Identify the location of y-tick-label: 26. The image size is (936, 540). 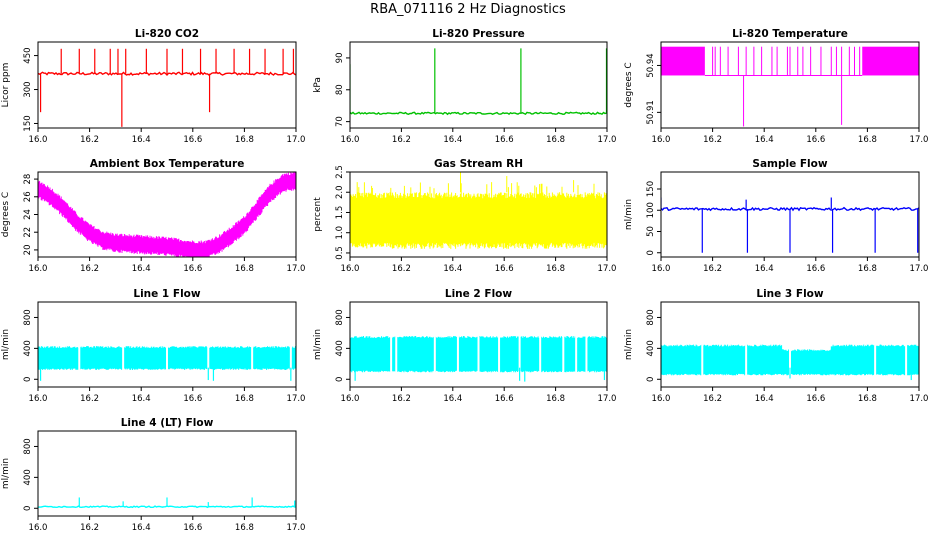
(28, 196).